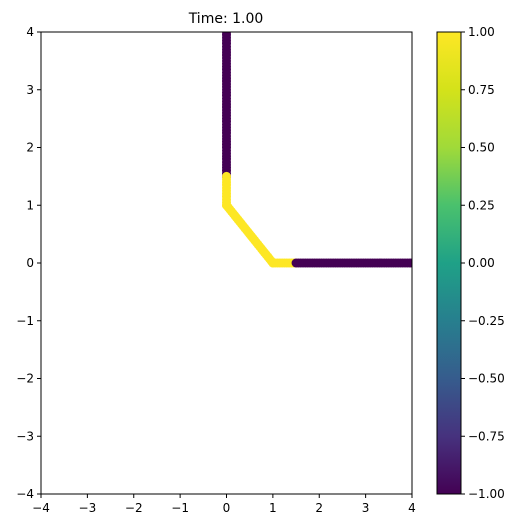 Image resolution: width=520 pixels, height=528 pixels. Describe the element at coordinates (226, 19) in the screenshot. I see `chart-title: Time: 1.00` at that location.